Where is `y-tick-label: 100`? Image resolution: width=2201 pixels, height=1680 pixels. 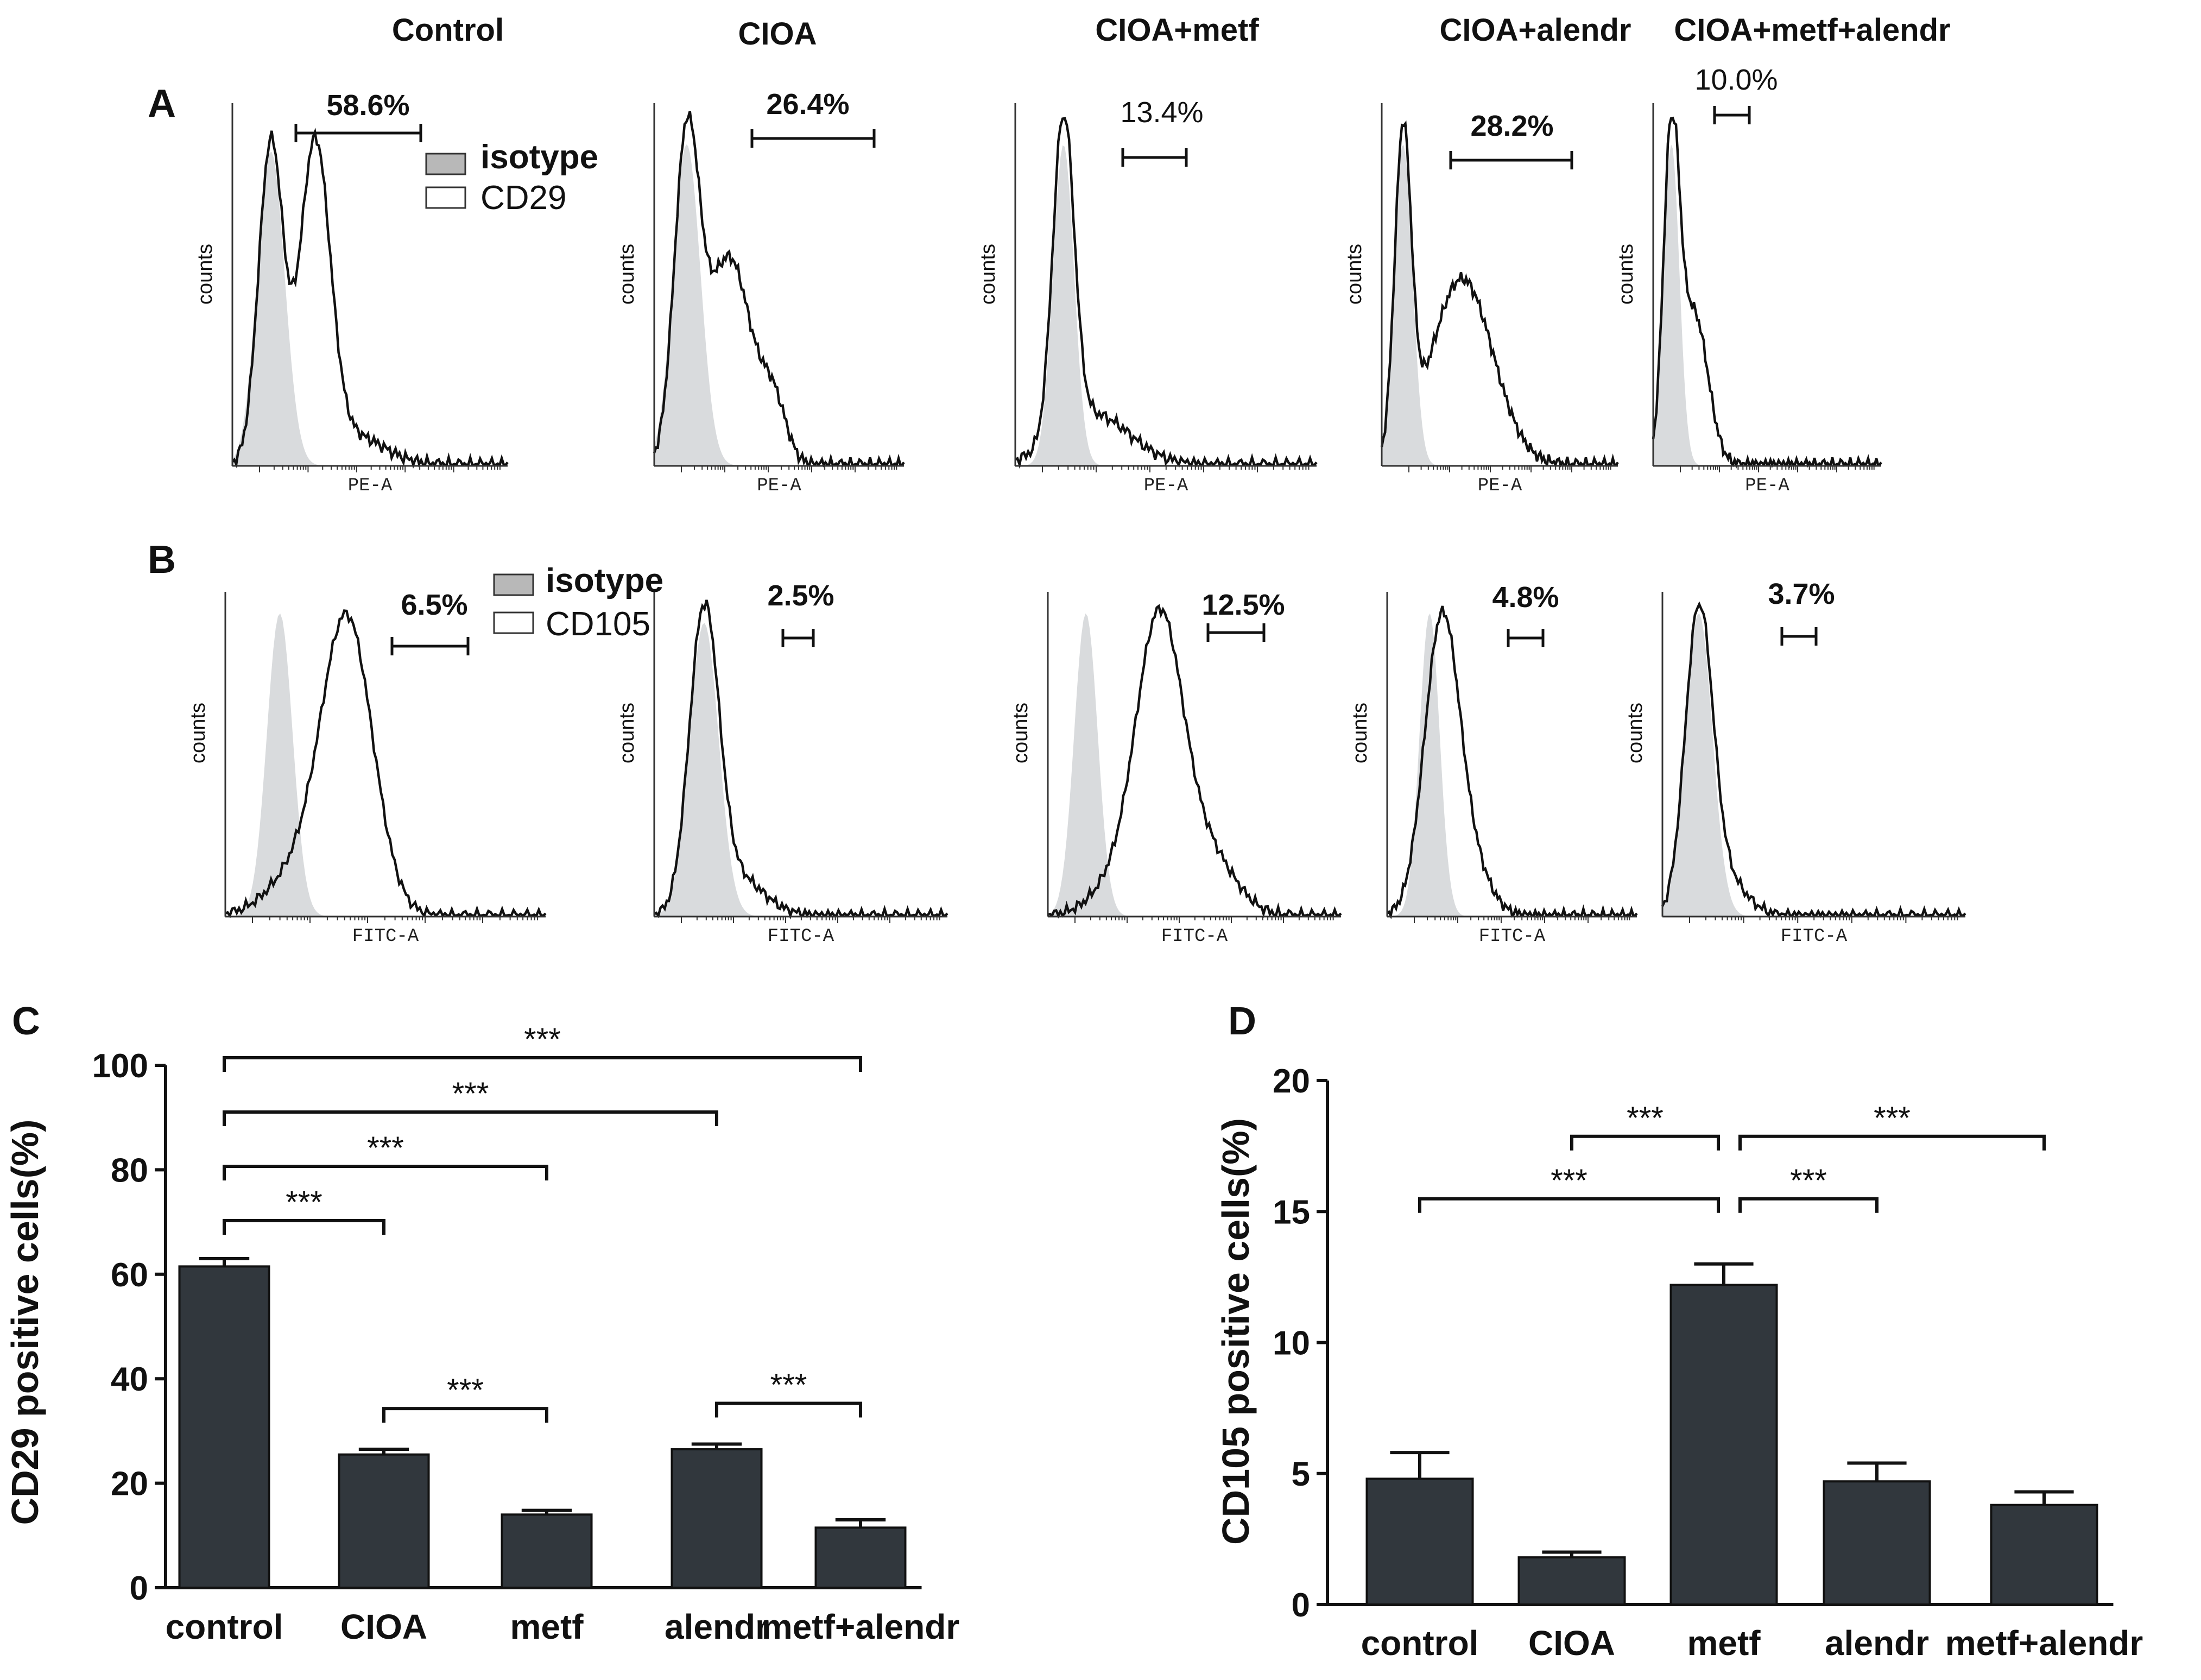
y-tick-label: 100 is located at coordinates (120, 1066).